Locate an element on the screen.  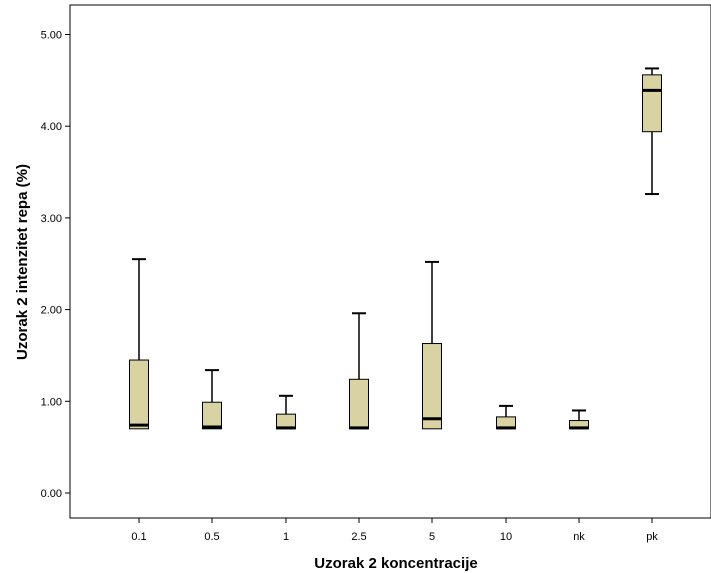
y-tick-label: 4.00 is located at coordinates (51, 127).